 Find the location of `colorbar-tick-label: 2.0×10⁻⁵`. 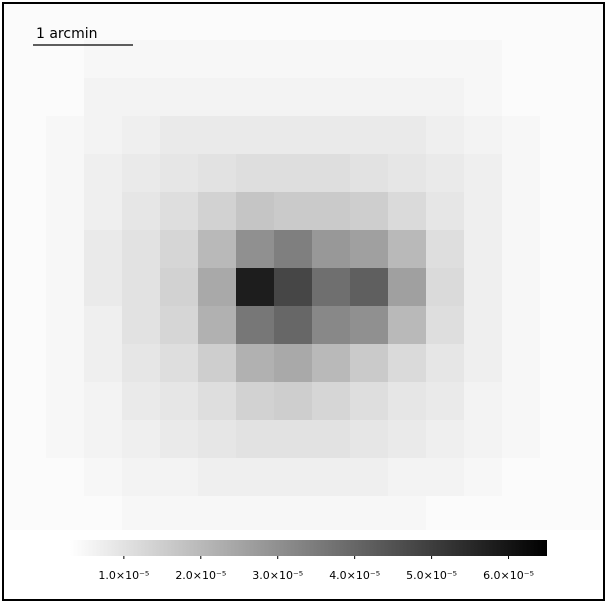

colorbar-tick-label: 2.0×10⁻⁵ is located at coordinates (200, 575).